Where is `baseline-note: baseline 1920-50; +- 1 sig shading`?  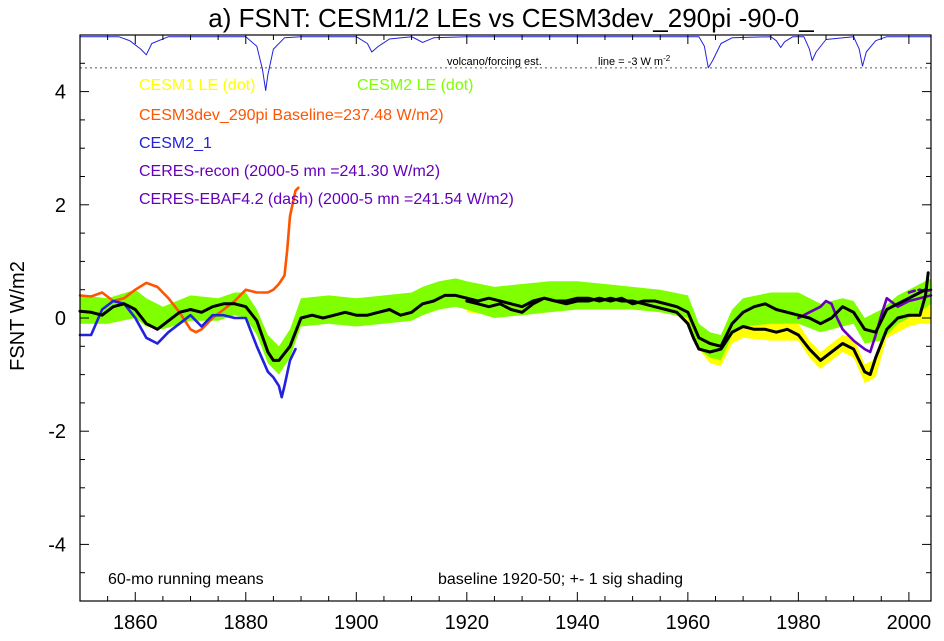
baseline-note: baseline 1920-50; +- 1 sig shading is located at coordinates (560, 579).